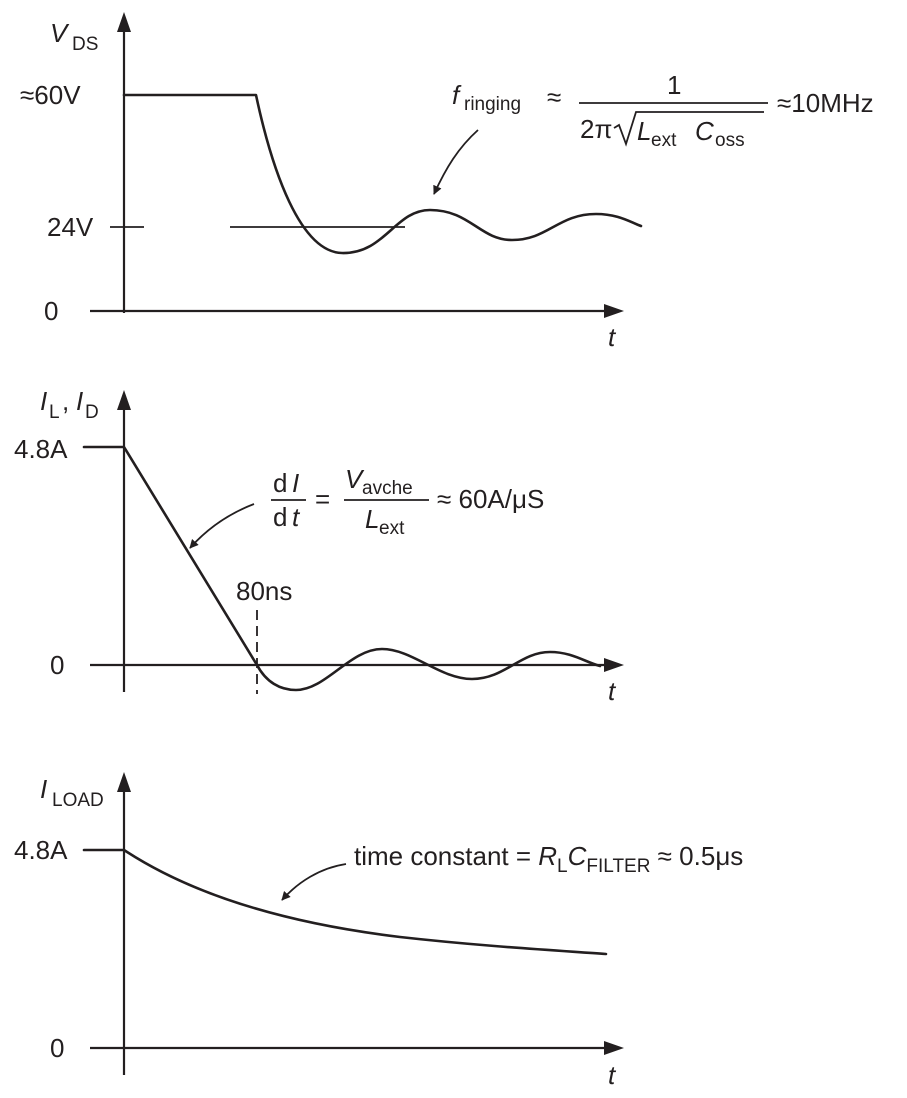  I want to click on didt-d2: d, so click(280, 517).